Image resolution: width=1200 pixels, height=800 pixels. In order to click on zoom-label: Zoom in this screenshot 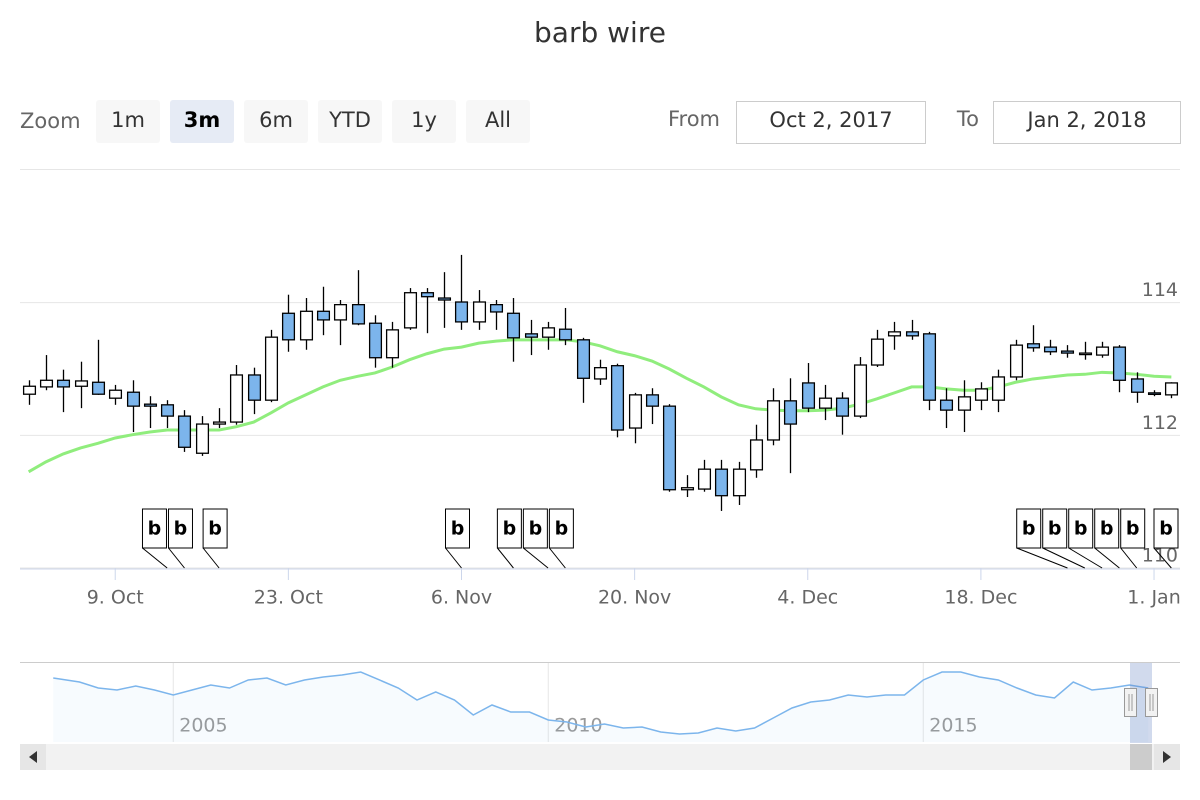, I will do `click(50, 121)`.